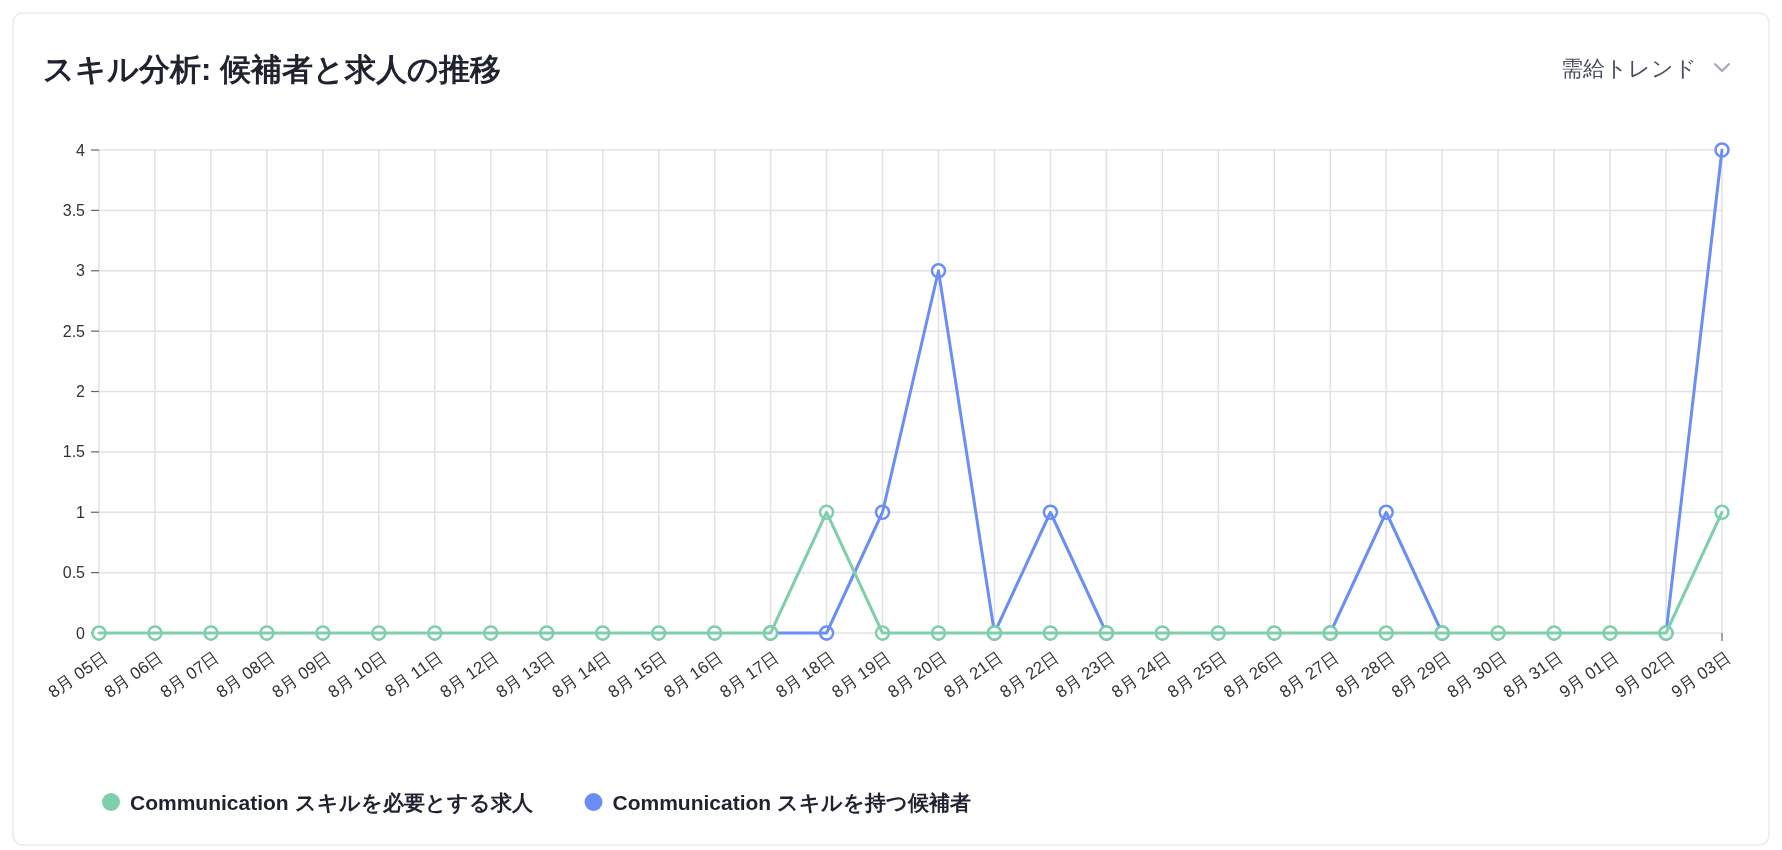 The image size is (1782, 850). What do you see at coordinates (81, 633) in the screenshot?
I see `y-tick-label: 0` at bounding box center [81, 633].